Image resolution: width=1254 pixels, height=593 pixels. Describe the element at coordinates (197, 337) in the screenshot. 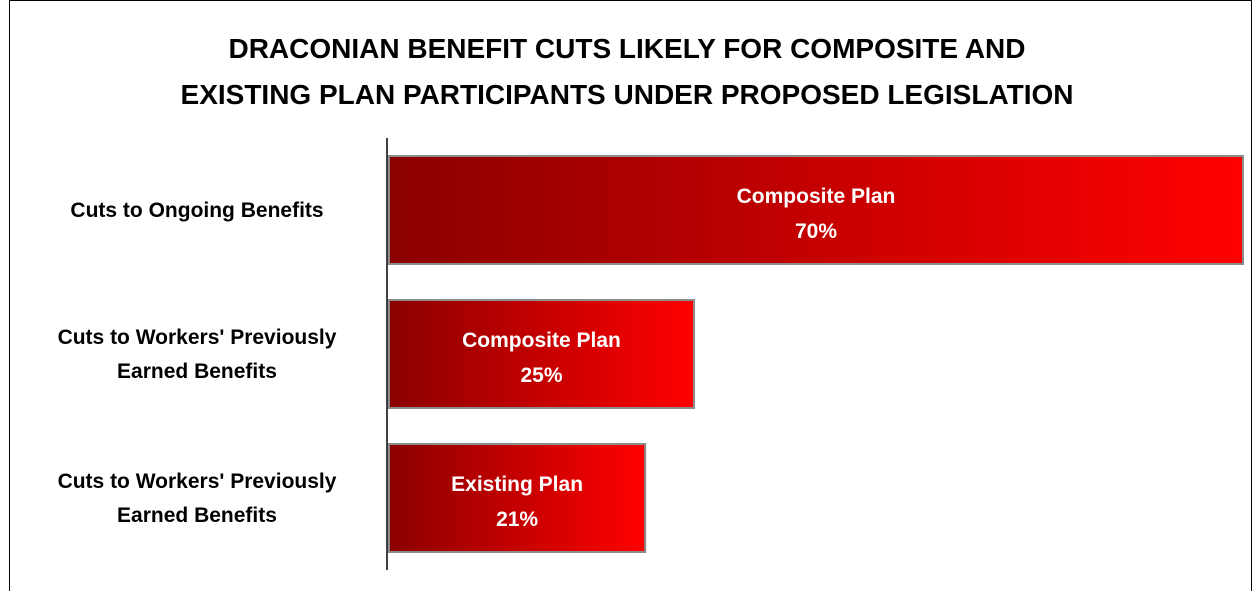

I see `category-label-2-line-1: Cuts to Workers' Previously` at that location.